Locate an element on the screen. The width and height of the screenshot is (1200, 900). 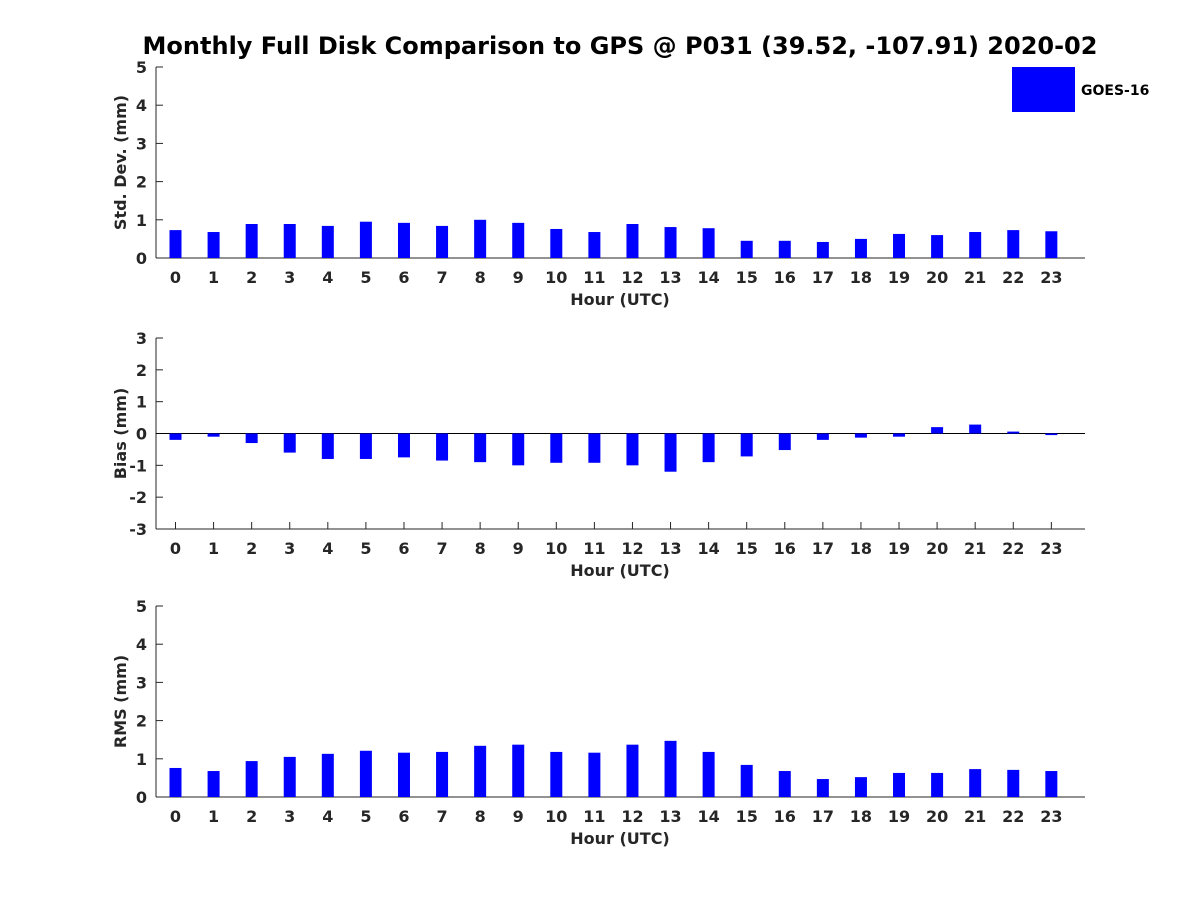
std-dev-x-tick-label: 8 is located at coordinates (480, 277).